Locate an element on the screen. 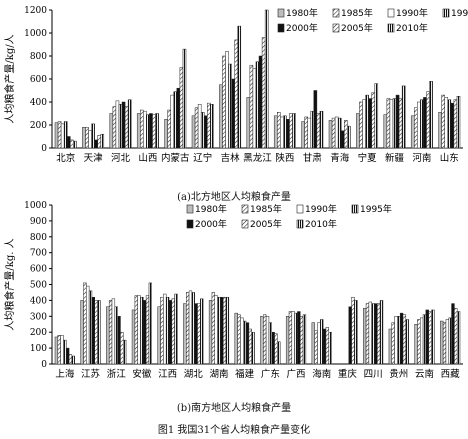 This screenshot has width=468, height=439. bar-黑龙江-2005年 is located at coordinates (263, 93).